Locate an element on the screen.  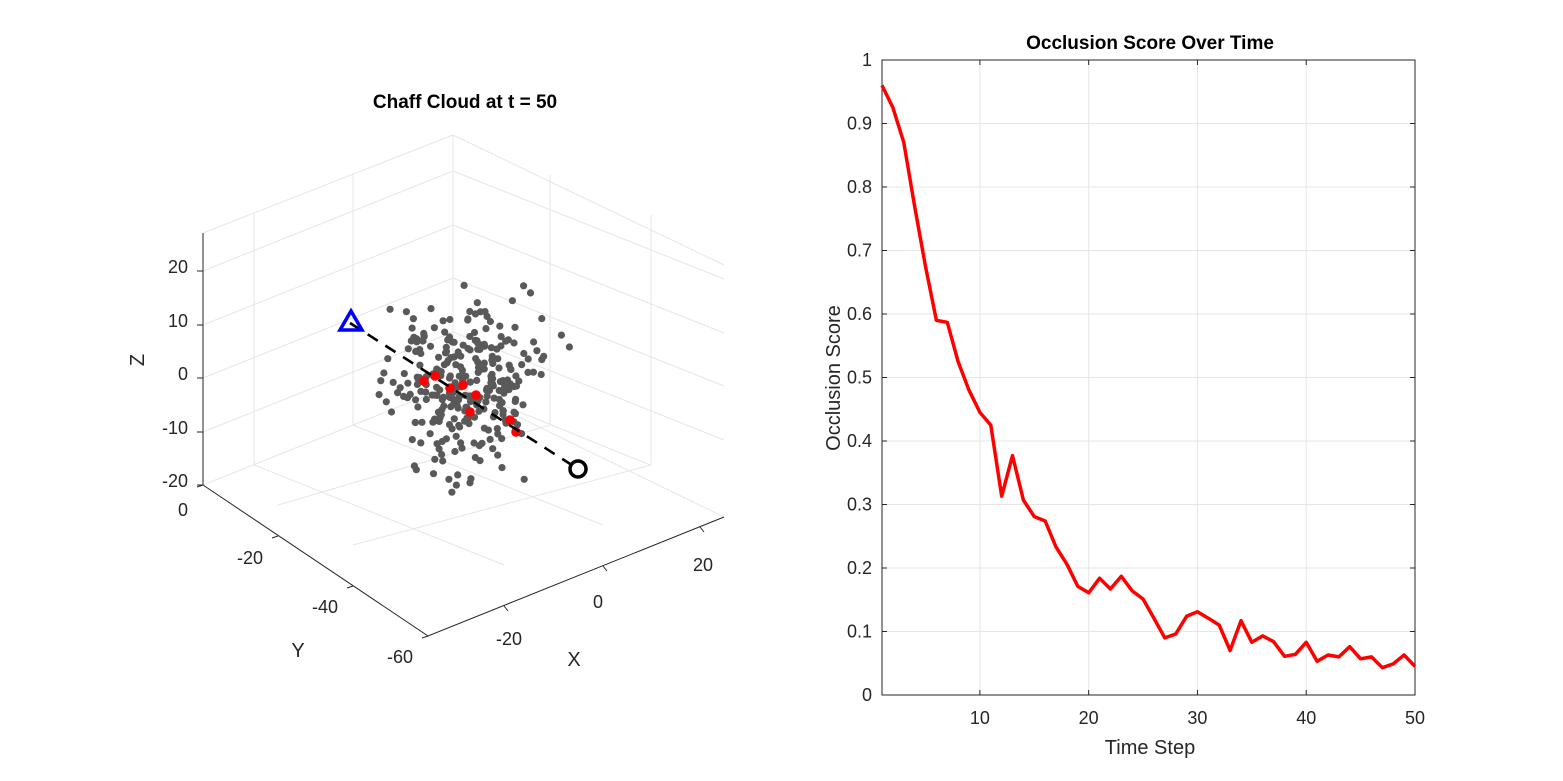
z-tick-label: 10 is located at coordinates (178, 321).